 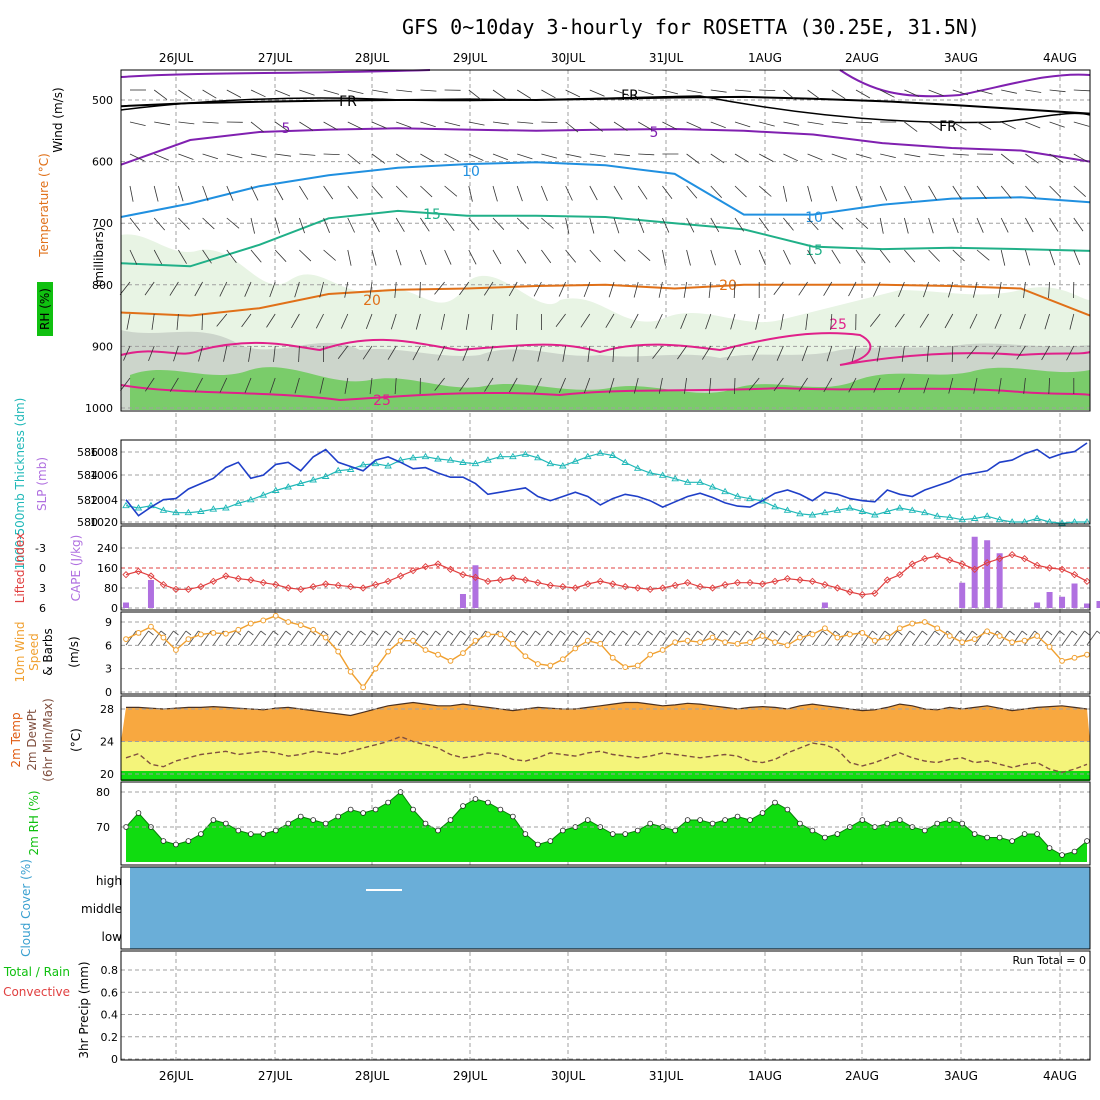 What do you see at coordinates (99, 257) in the screenshot?
I see `pressure-axis-label: (millibars)` at bounding box center [99, 257].